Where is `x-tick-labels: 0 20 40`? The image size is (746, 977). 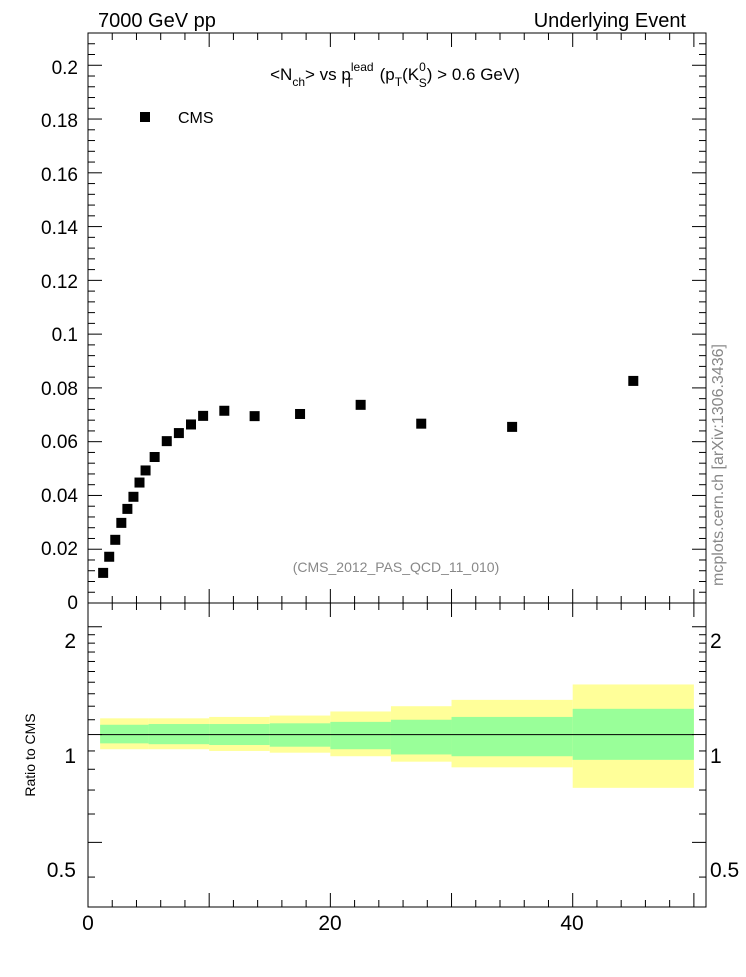
x-tick-labels: 0 20 40 is located at coordinates (333, 923).